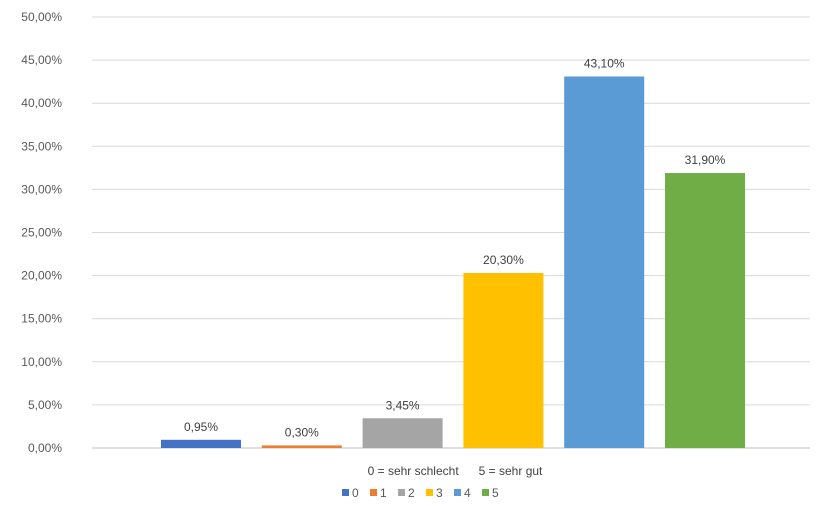  Describe the element at coordinates (201, 427) in the screenshot. I see `data-label-0: 0,95%` at that location.